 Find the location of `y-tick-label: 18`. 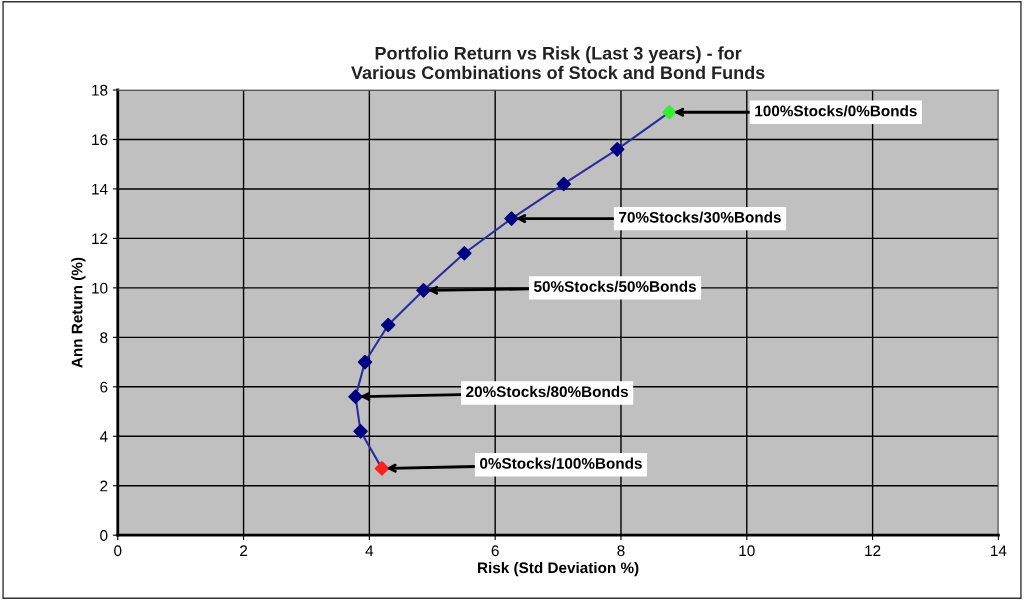

y-tick-label: 18 is located at coordinates (100, 90).